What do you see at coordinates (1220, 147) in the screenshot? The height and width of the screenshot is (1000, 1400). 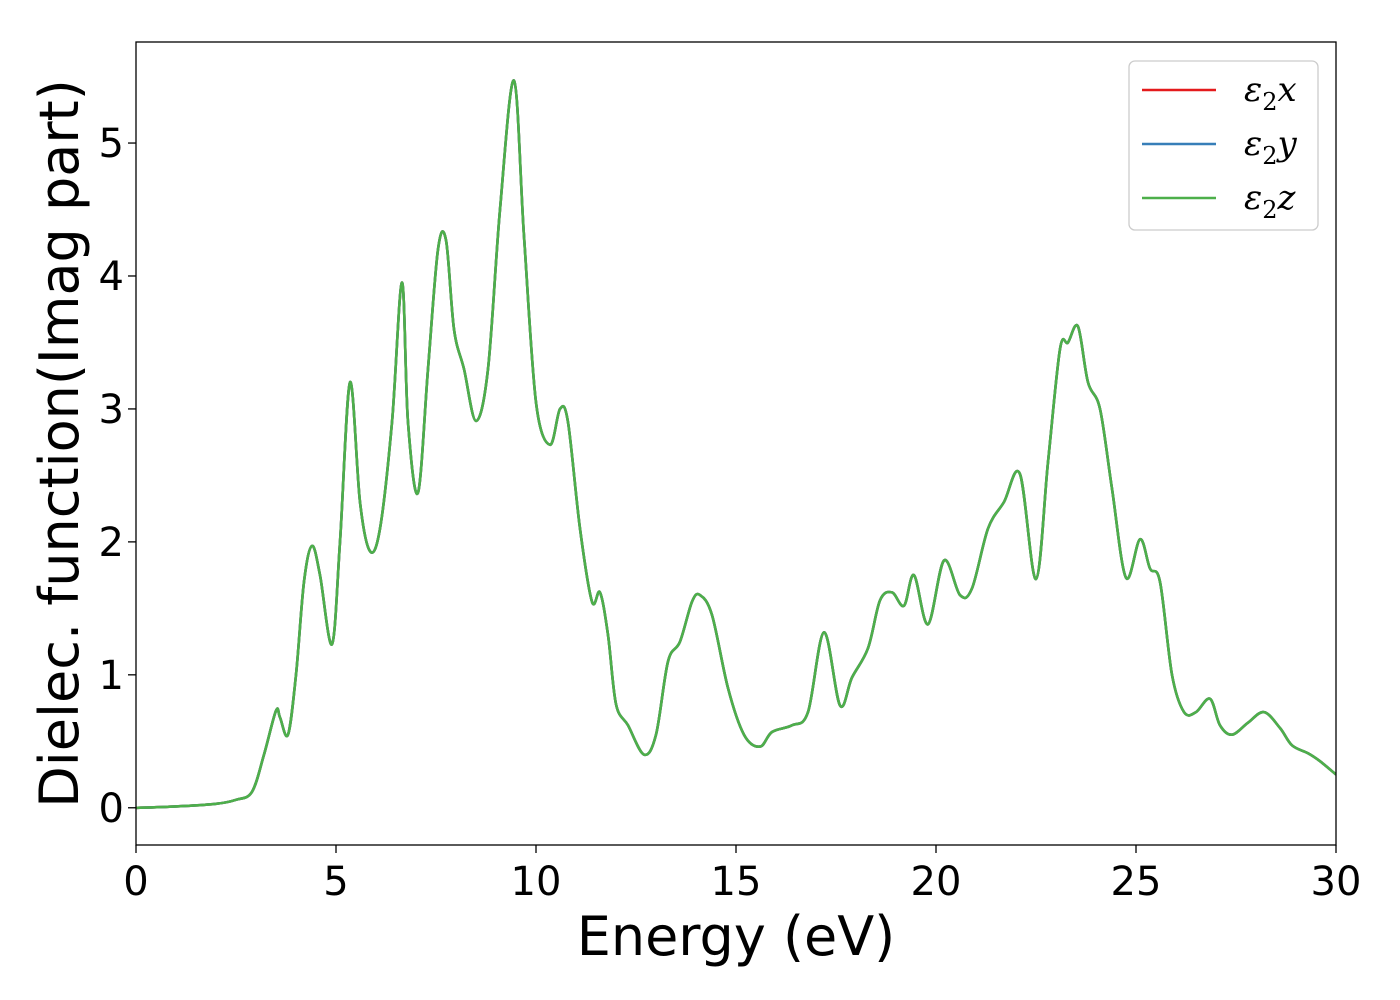 I see `legend-entry-y: ε2y` at bounding box center [1220, 147].